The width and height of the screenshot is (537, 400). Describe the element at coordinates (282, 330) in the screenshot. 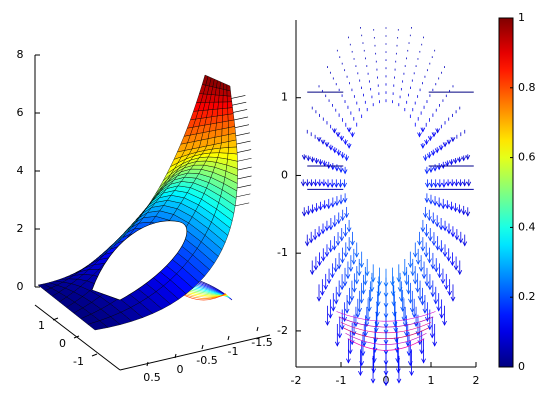

I see `q-y-tick-label: -2` at that location.